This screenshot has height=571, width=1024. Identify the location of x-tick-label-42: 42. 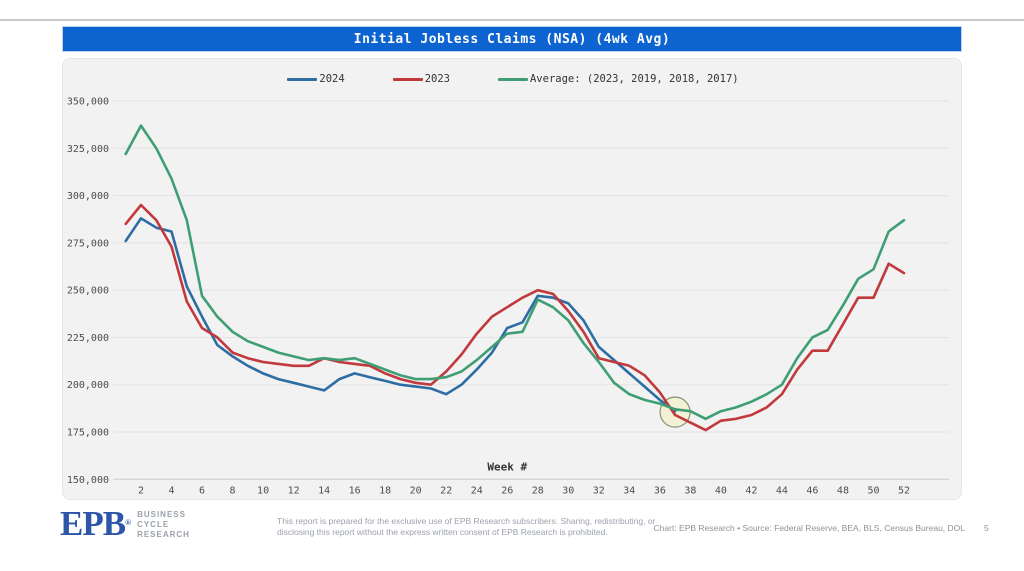
(751, 490).